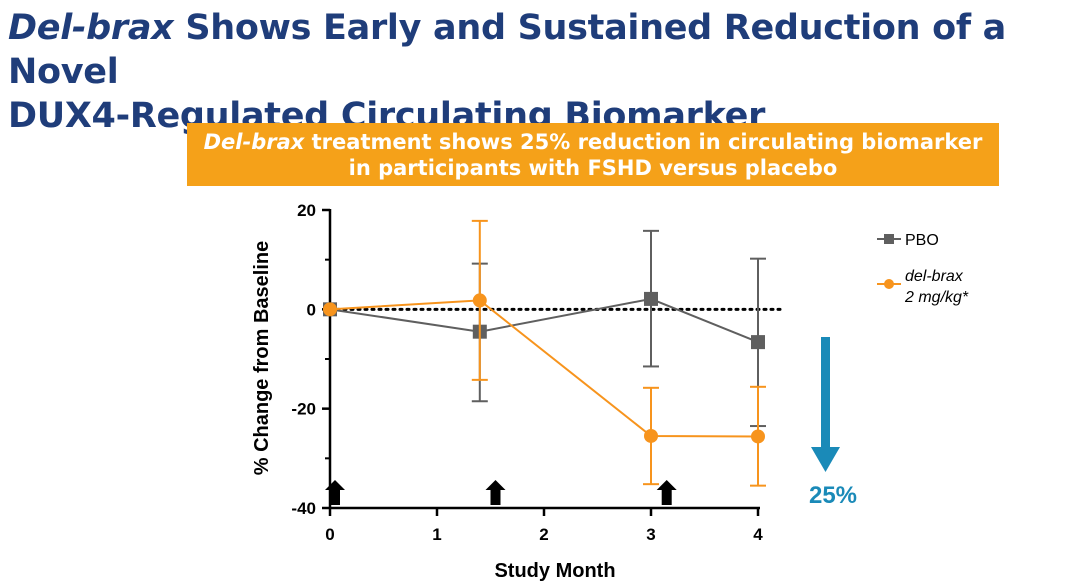  Describe the element at coordinates (825, 459) in the screenshot. I see `down-arrow-icon-head` at that location.